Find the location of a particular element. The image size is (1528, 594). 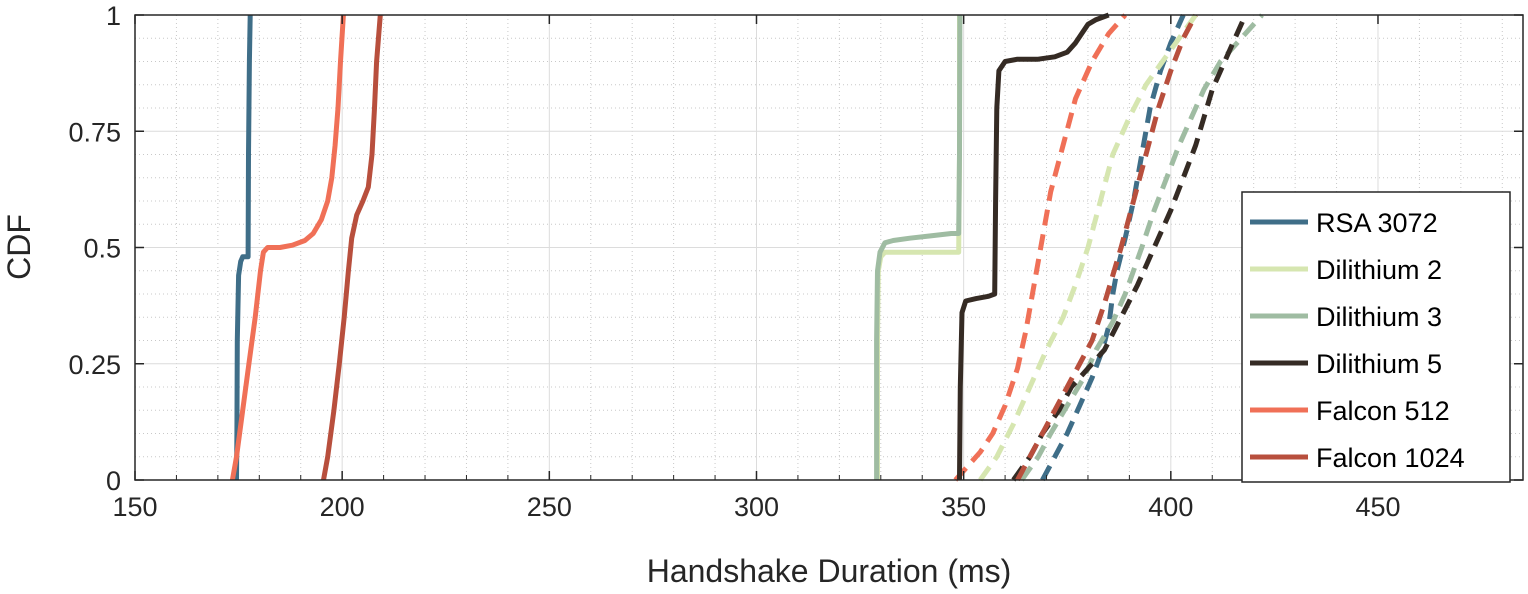

x-tick-label: 200 is located at coordinates (342, 507).